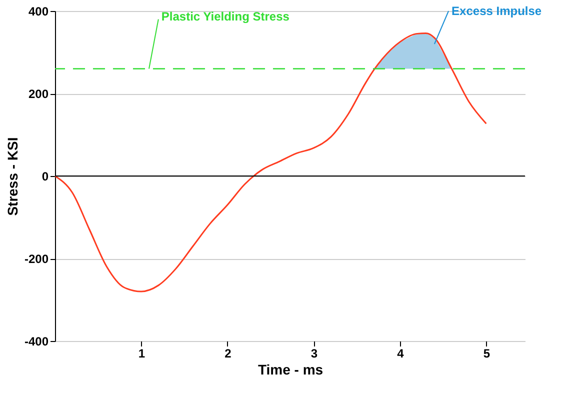  I want to click on y-tick-label: 0, so click(45, 177).